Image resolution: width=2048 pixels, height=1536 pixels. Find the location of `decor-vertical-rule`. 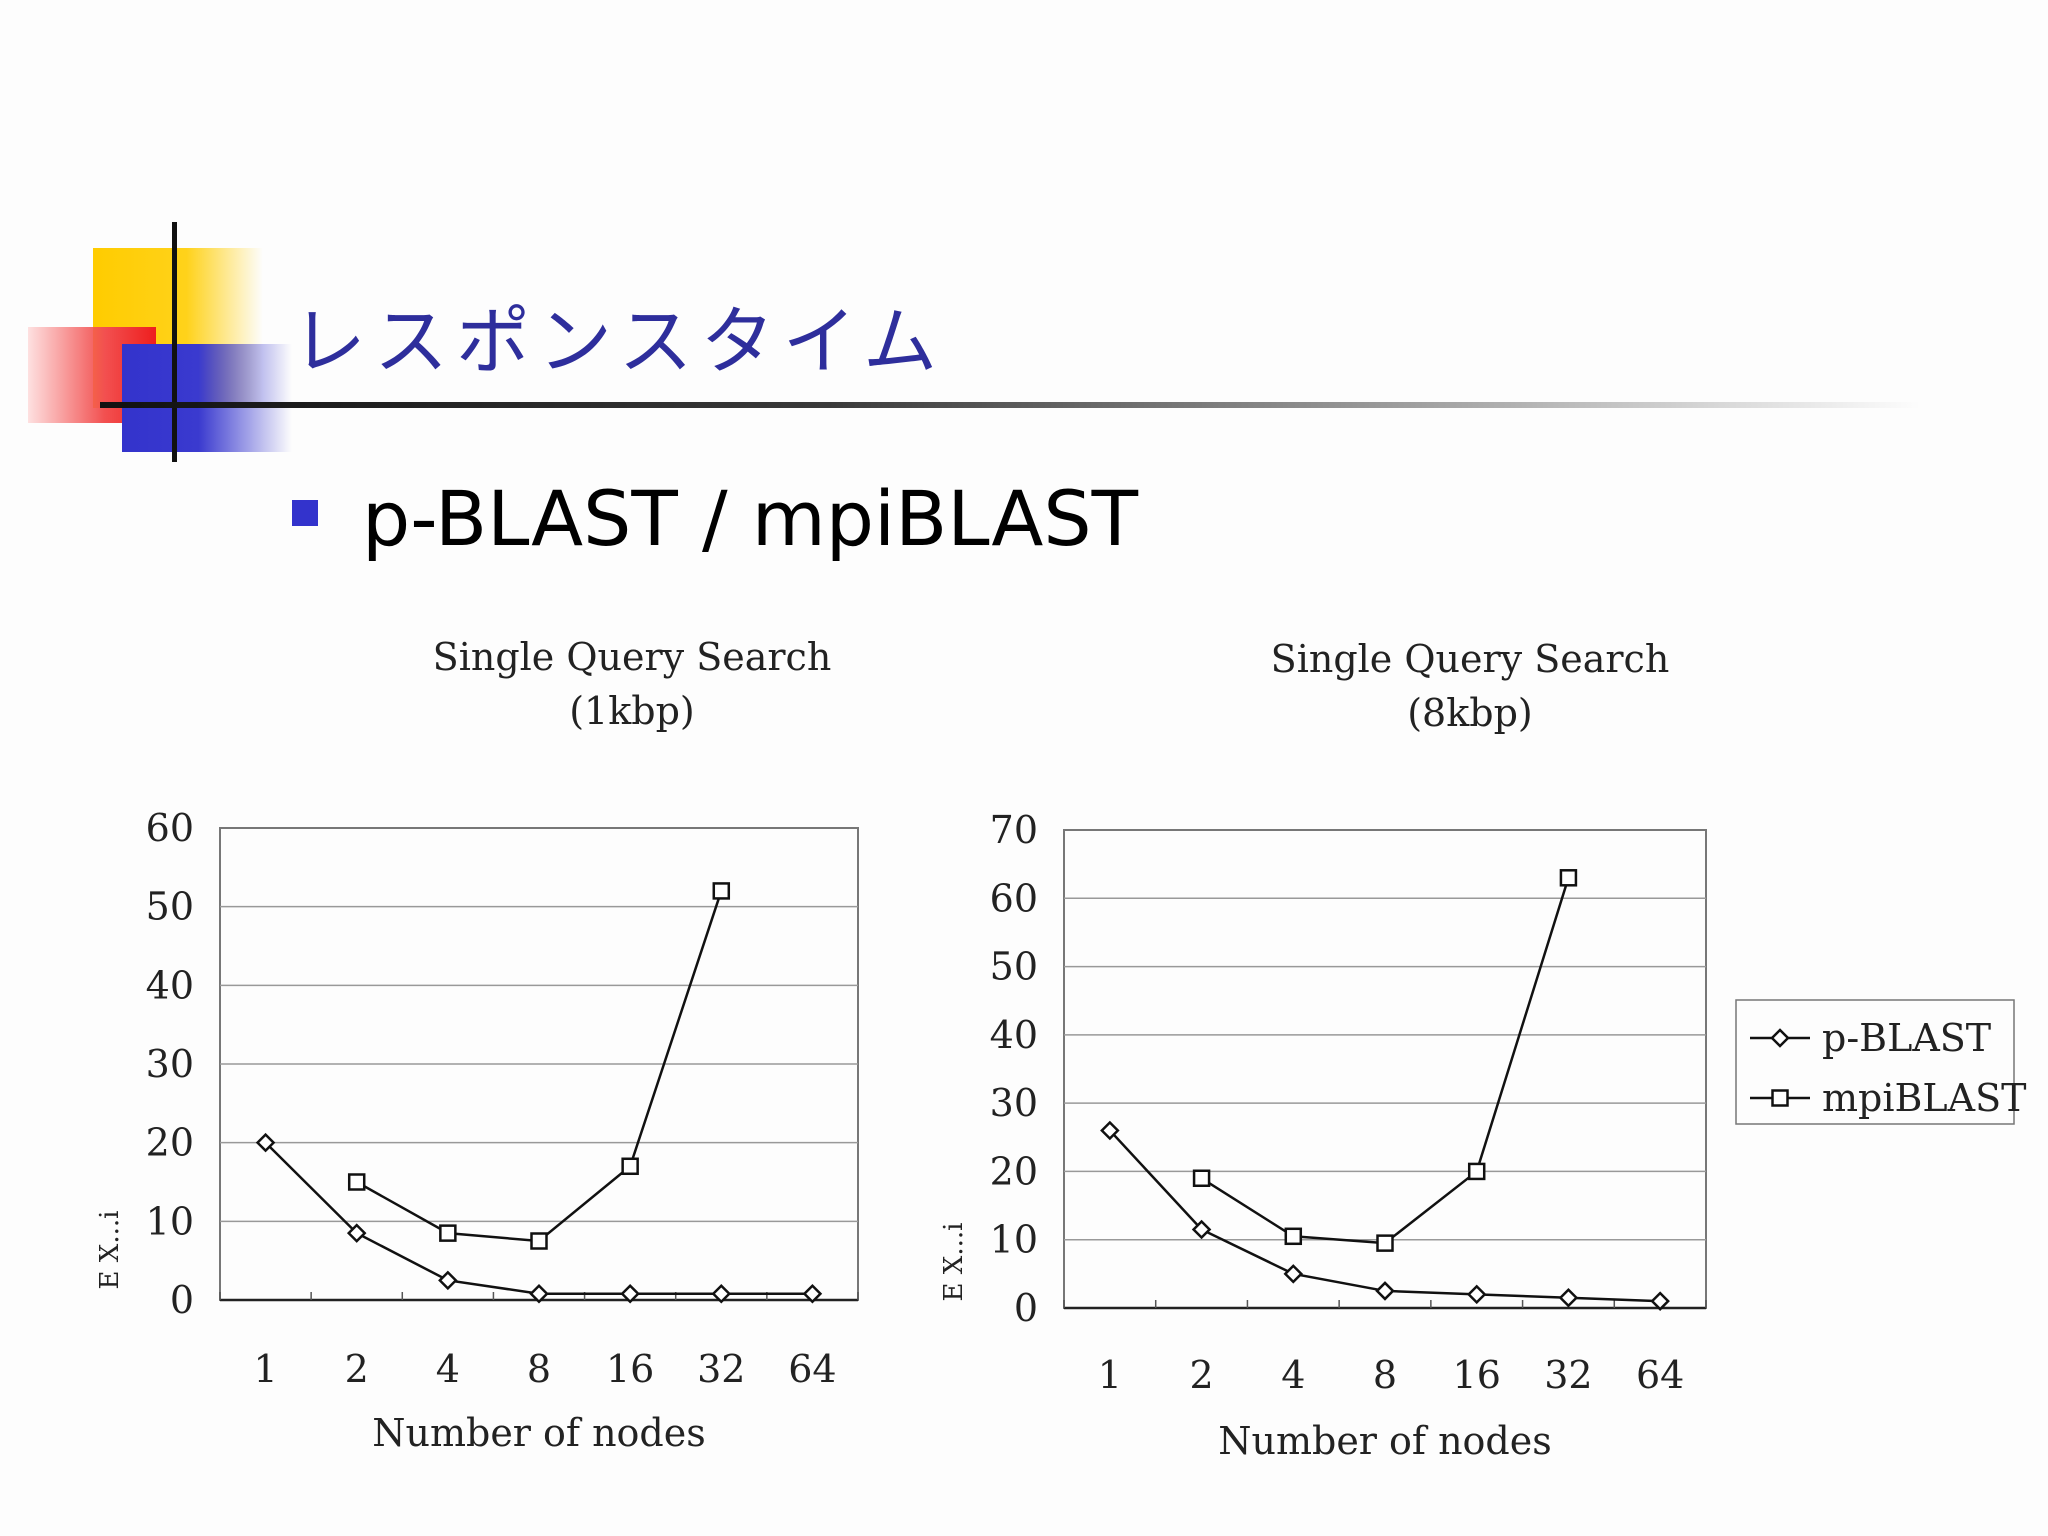

decor-vertical-rule is located at coordinates (174, 342).